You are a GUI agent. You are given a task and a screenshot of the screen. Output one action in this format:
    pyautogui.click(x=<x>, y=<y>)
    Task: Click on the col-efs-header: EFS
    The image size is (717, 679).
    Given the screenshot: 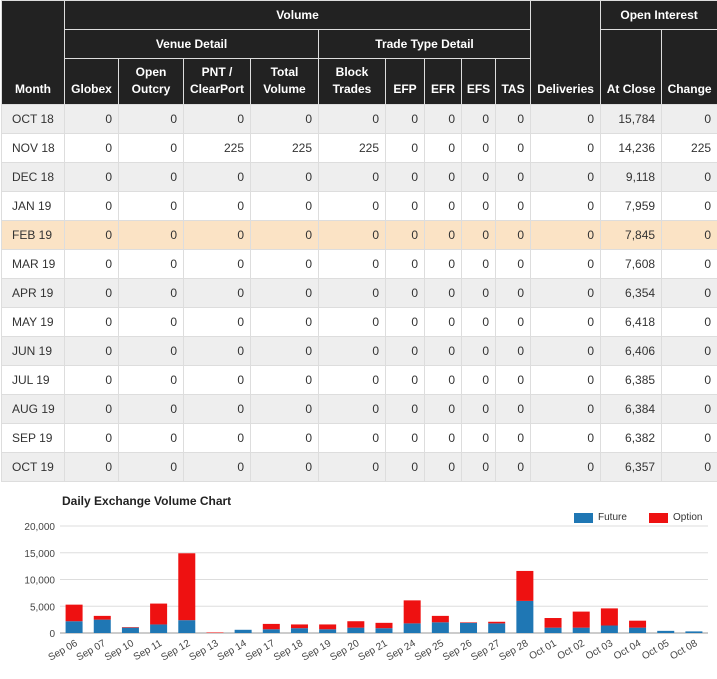 What is the action you would take?
    pyautogui.click(x=478, y=81)
    